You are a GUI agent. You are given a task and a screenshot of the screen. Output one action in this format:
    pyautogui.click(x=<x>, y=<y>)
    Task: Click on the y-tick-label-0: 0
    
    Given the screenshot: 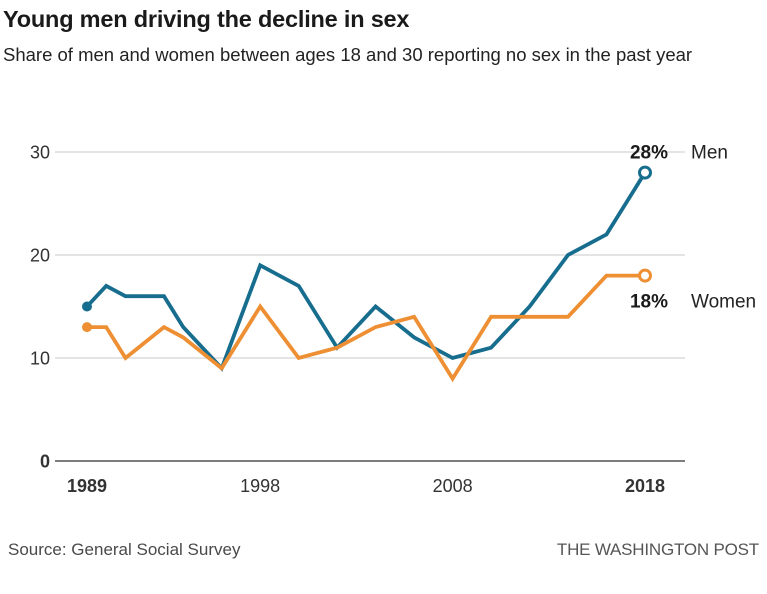 What is the action you would take?
    pyautogui.click(x=45, y=462)
    